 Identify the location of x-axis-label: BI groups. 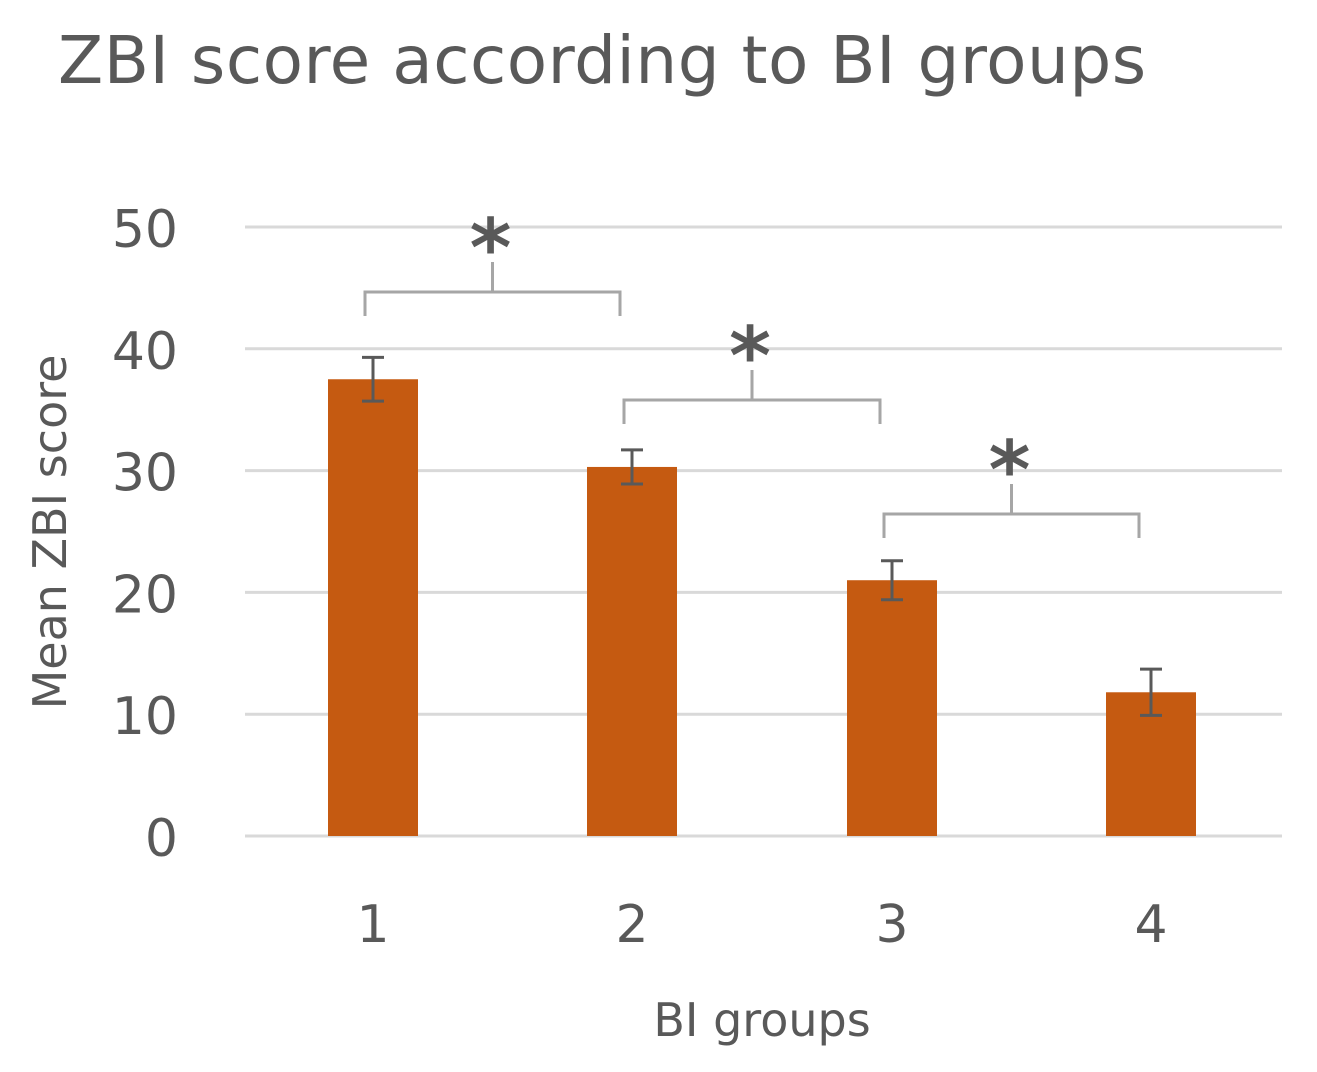
(761, 1020).